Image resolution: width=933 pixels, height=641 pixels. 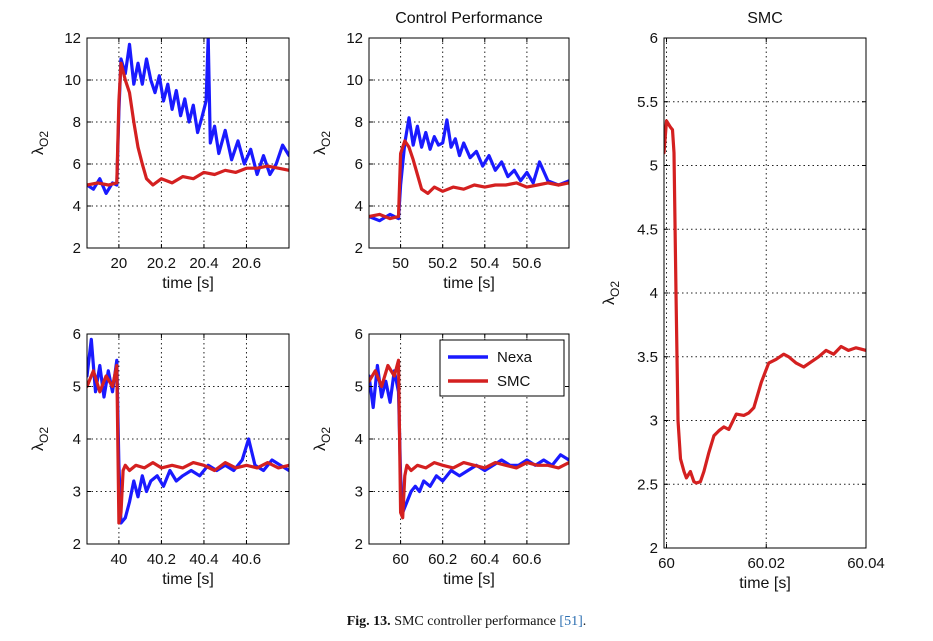 What do you see at coordinates (442, 263) in the screenshot?
I see `x-tick-label: 50.2` at bounding box center [442, 263].